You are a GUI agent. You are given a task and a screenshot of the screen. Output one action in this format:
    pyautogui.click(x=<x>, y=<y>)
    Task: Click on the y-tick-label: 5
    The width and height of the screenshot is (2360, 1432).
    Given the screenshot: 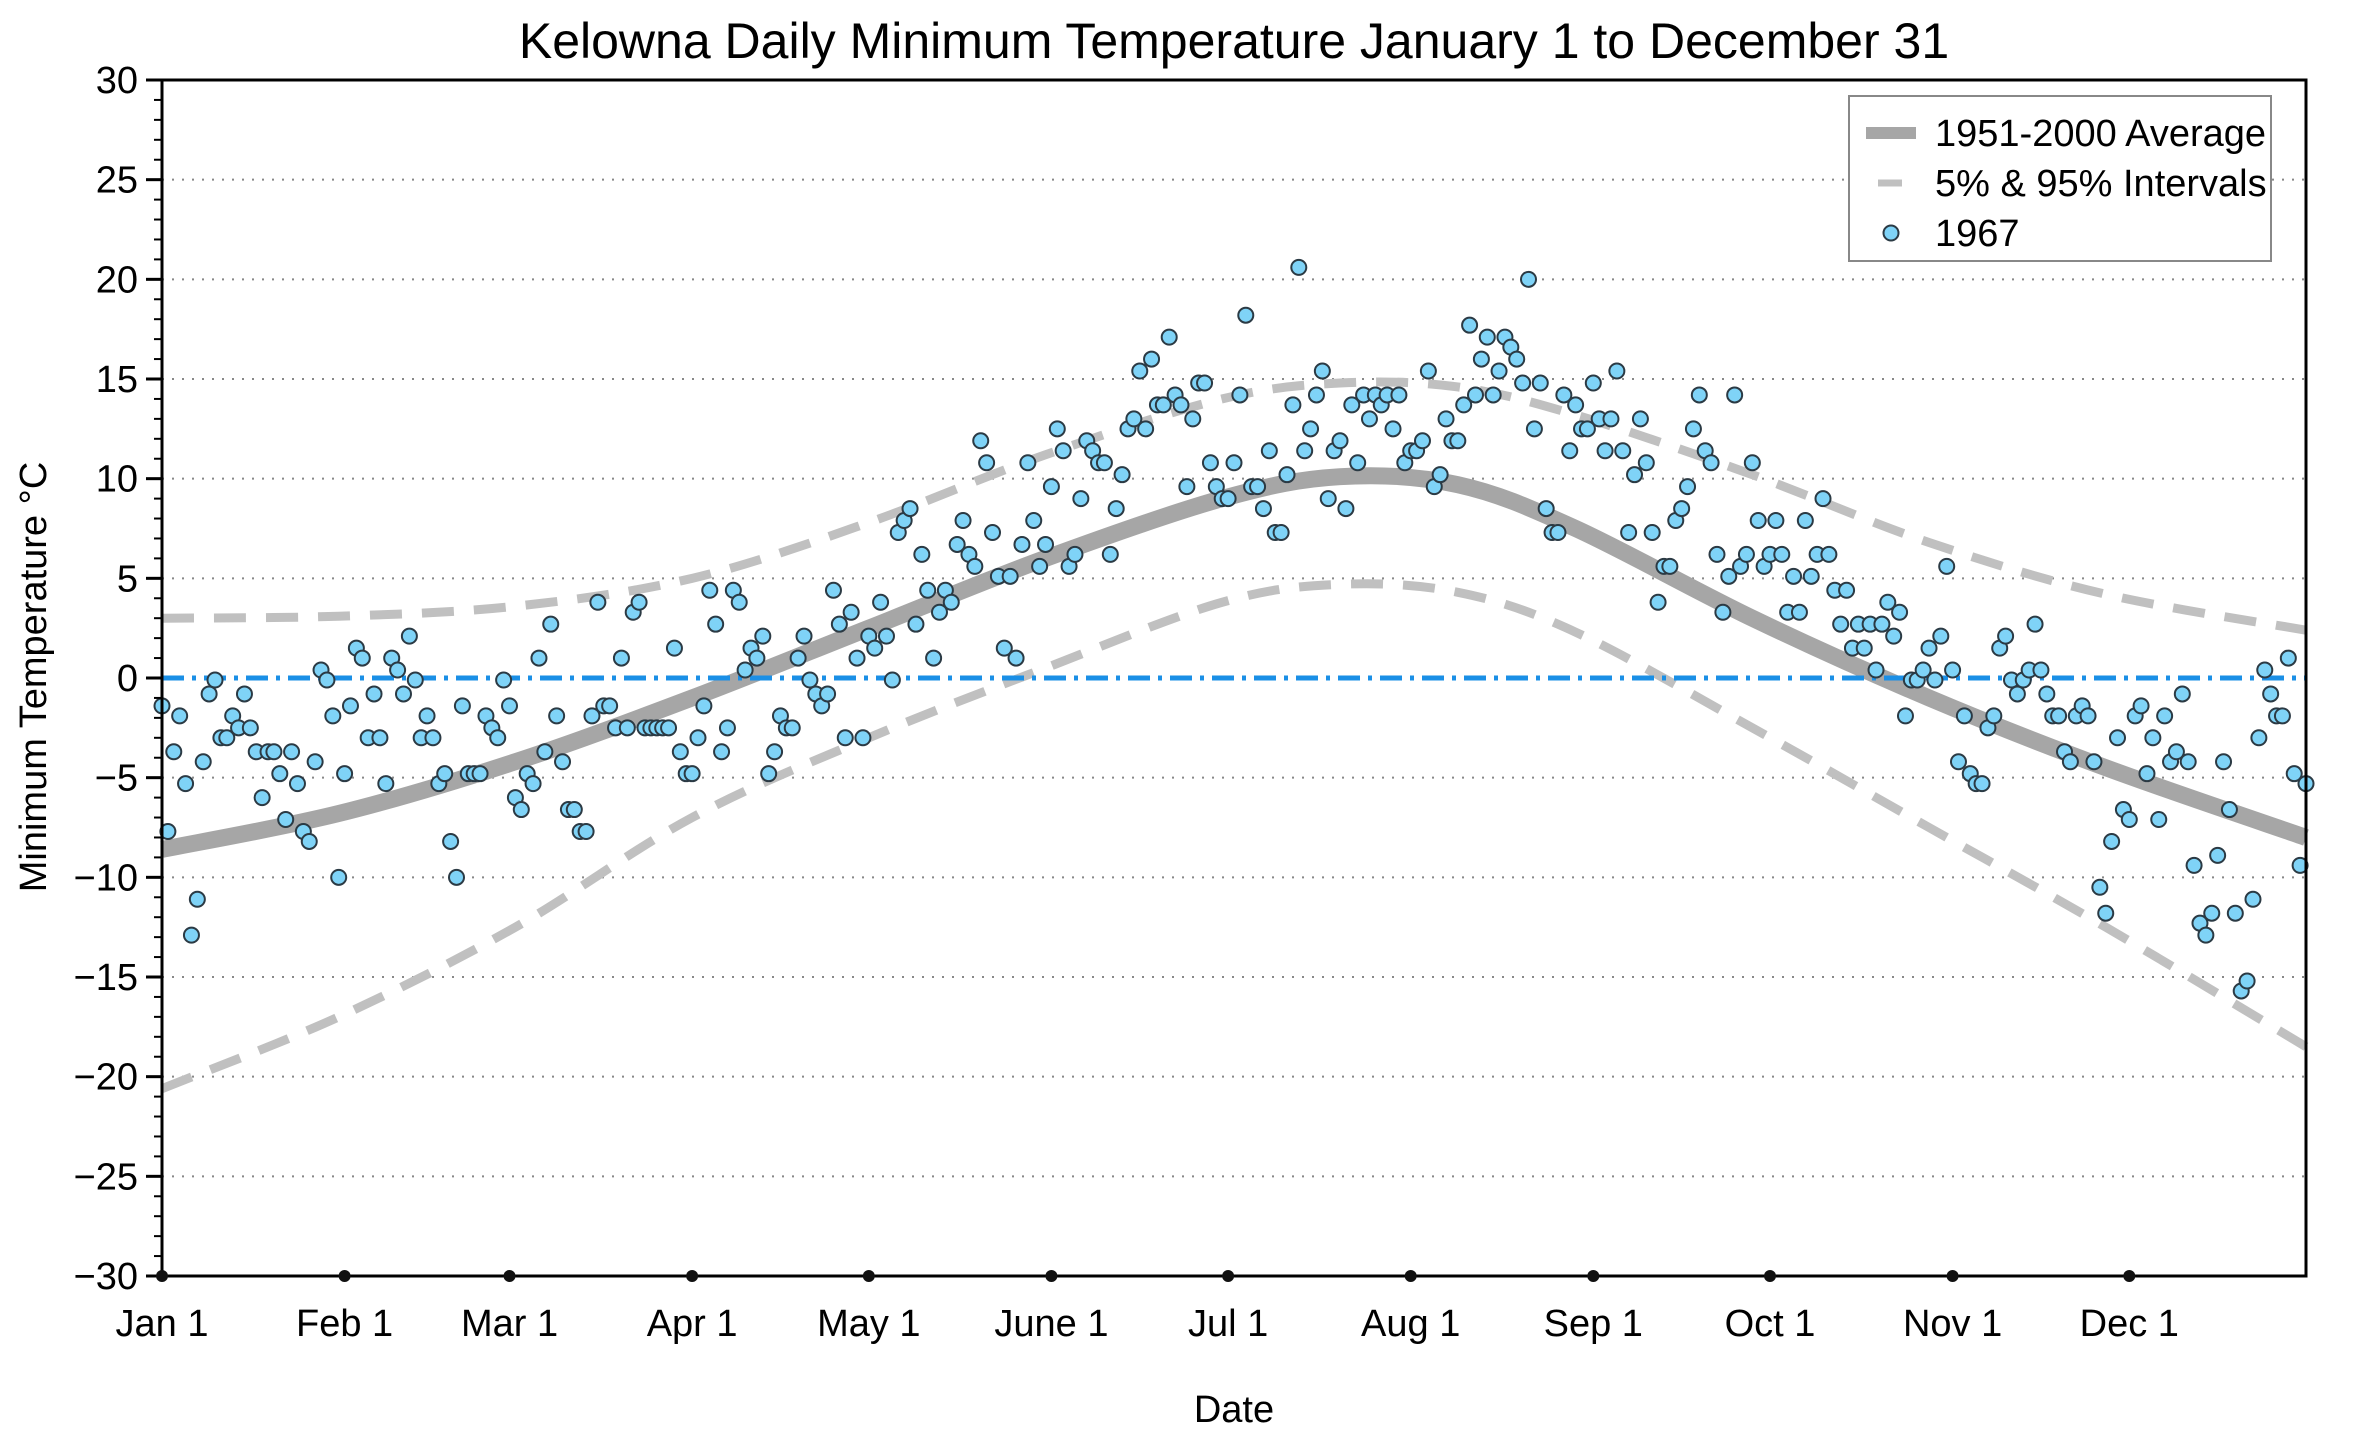 What is the action you would take?
    pyautogui.click(x=127, y=579)
    